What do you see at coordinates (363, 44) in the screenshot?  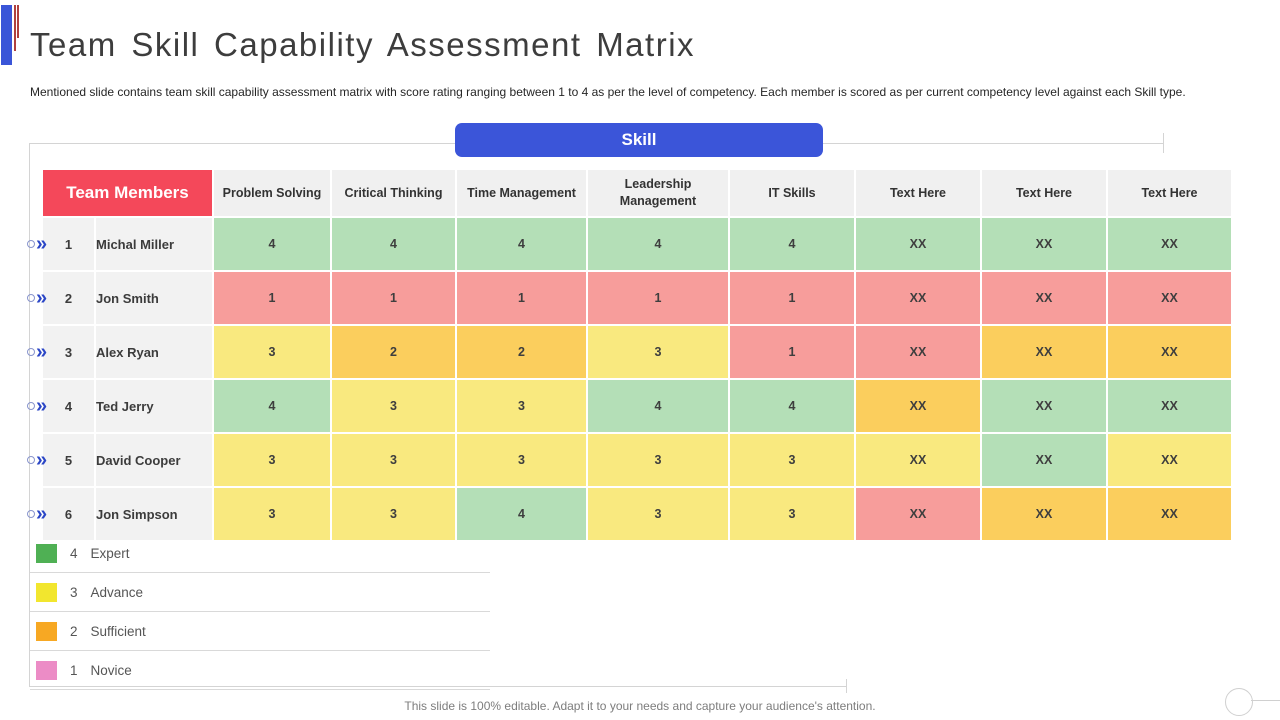 I see `page-title: Team Skill Capability Assessment Matrix` at bounding box center [363, 44].